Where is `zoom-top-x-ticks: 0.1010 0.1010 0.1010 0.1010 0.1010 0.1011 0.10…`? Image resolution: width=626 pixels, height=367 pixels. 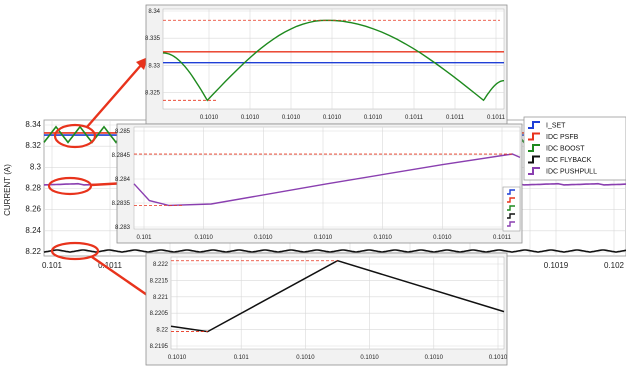
zoom-top-x-ticks: 0.1010 0.1010 0.1010 0.1010 0.1010 0.1011 0.10… is located at coordinates (353, 118).